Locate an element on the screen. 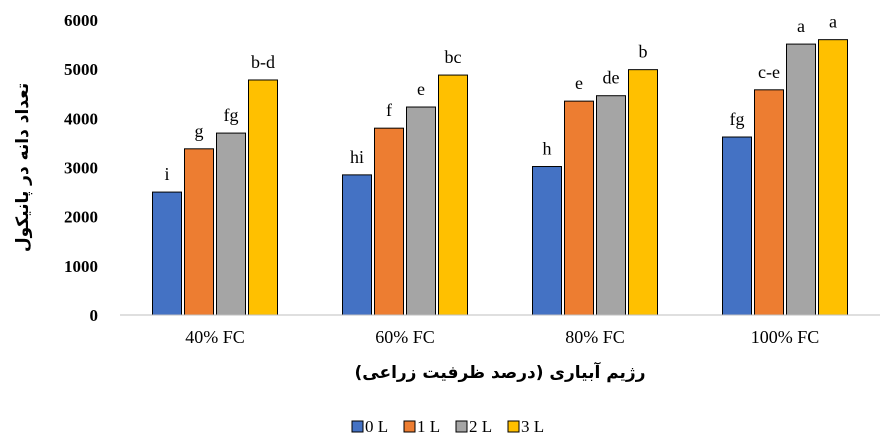 This screenshot has height=441, width=892. x-tick-label: 60% FC is located at coordinates (405, 337).